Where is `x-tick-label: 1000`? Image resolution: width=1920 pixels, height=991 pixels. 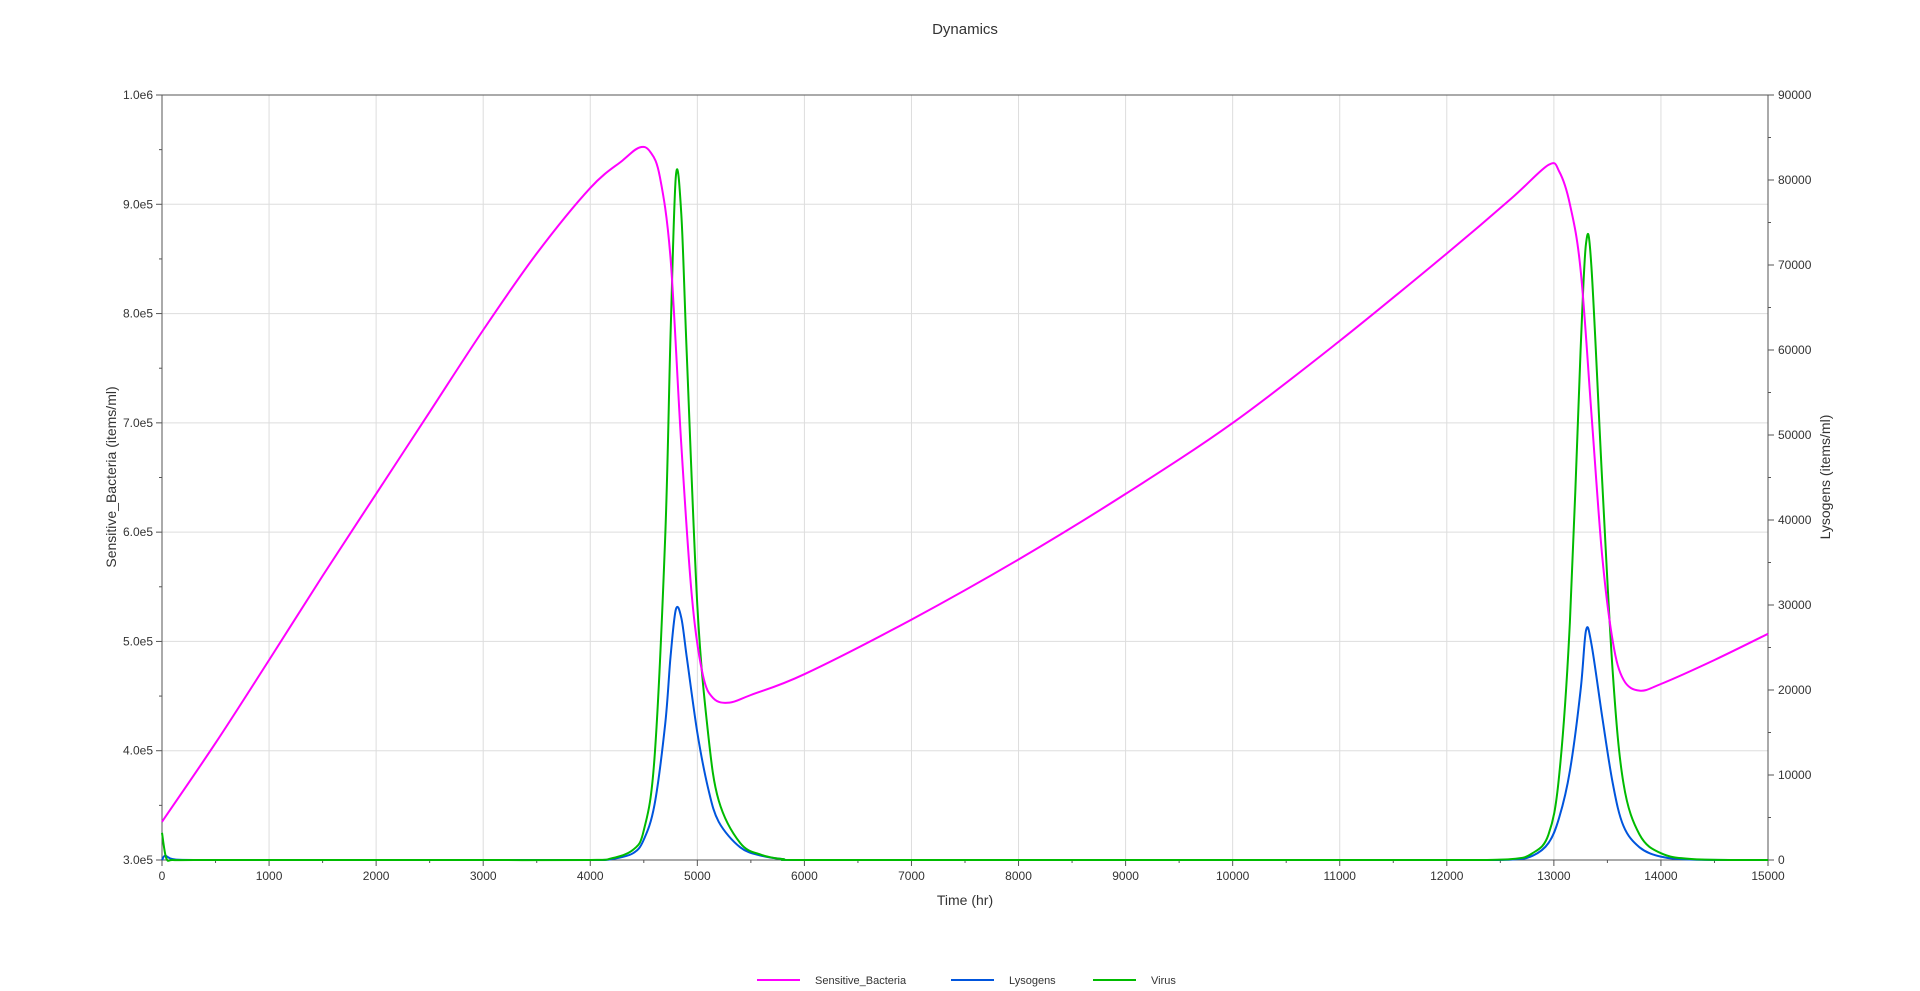
x-tick-label: 1000 is located at coordinates (269, 876).